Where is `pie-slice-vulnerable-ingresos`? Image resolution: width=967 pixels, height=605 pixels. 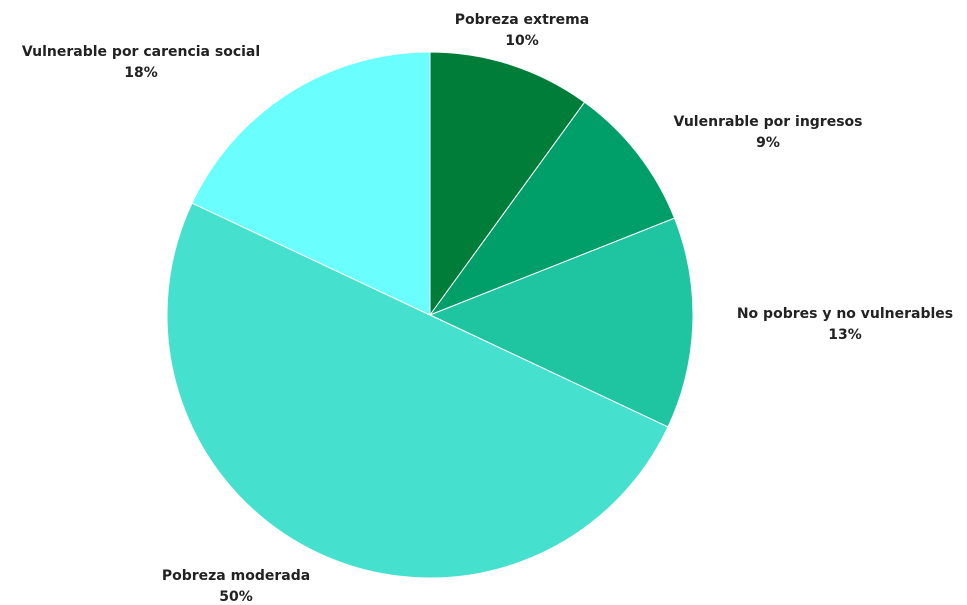
pie-slice-vulnerable-ingresos is located at coordinates (552, 209).